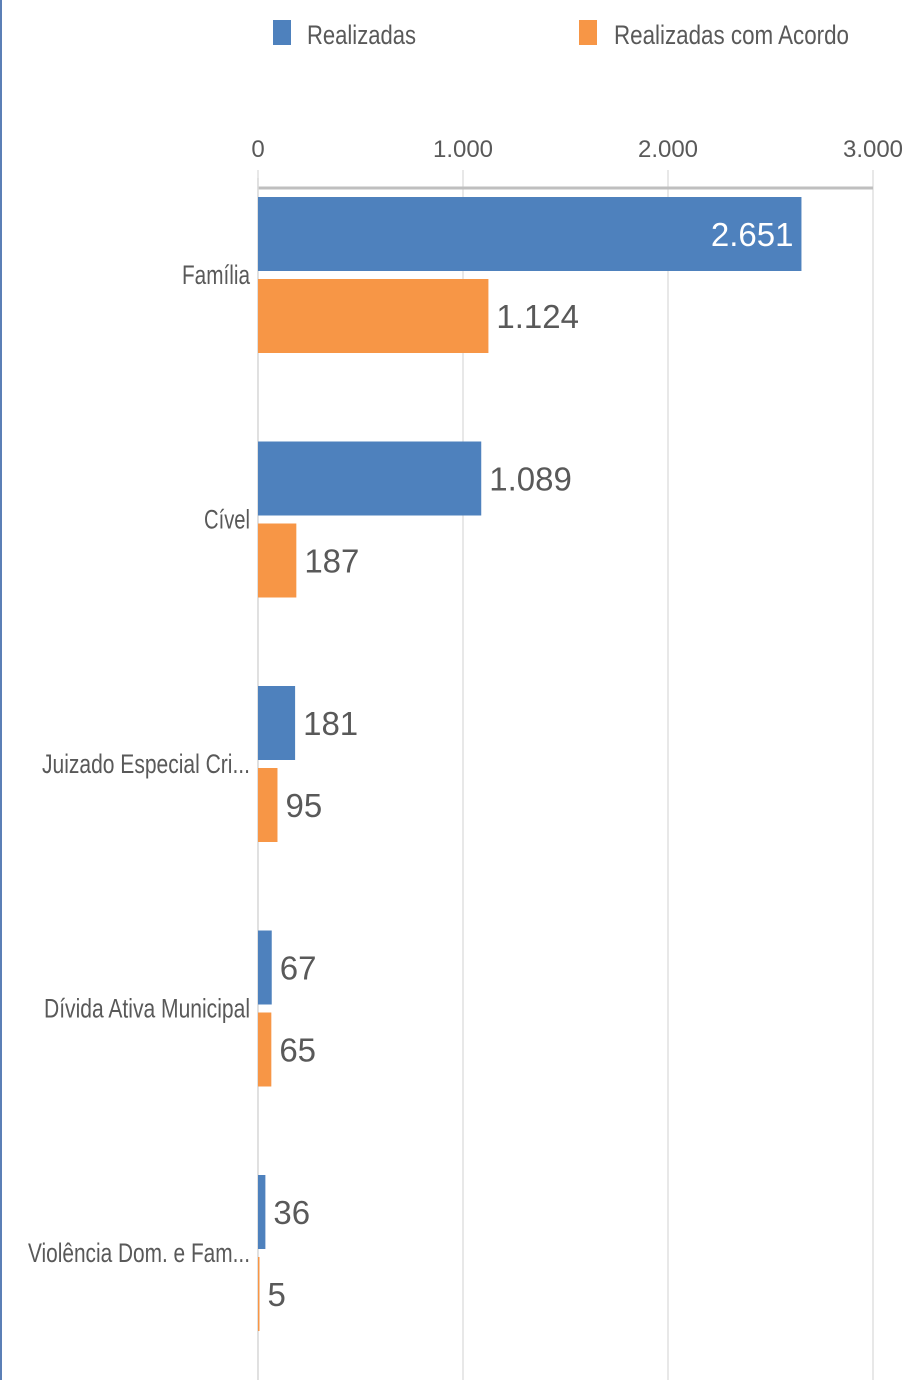  What do you see at coordinates (257, 149) in the screenshot?
I see `x-tick-label: 0` at bounding box center [257, 149].